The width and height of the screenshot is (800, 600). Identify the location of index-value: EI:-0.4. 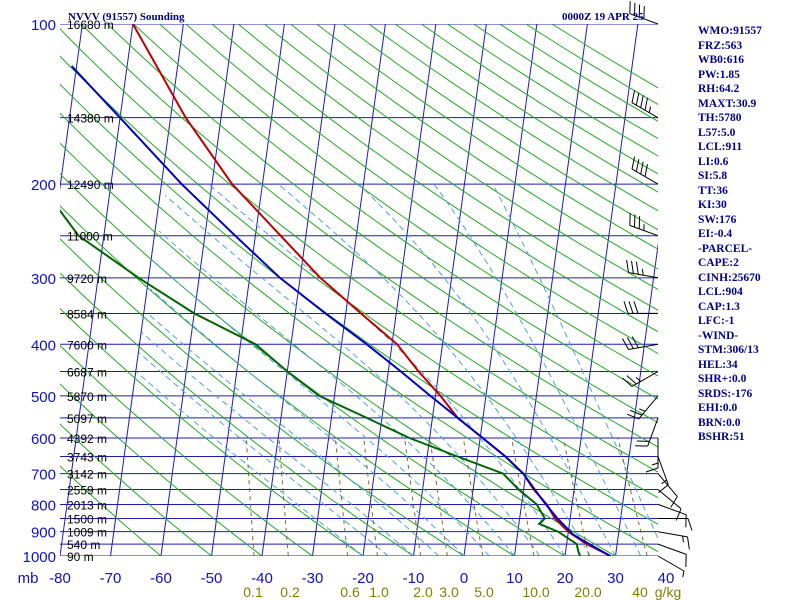
(715, 234).